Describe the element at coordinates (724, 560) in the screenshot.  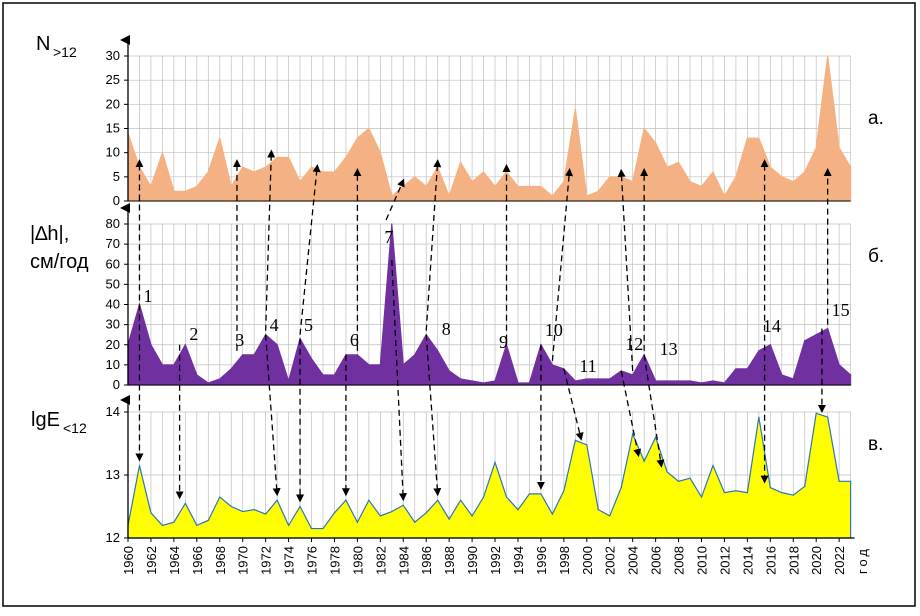
I see `x-tick-label: 2012` at that location.